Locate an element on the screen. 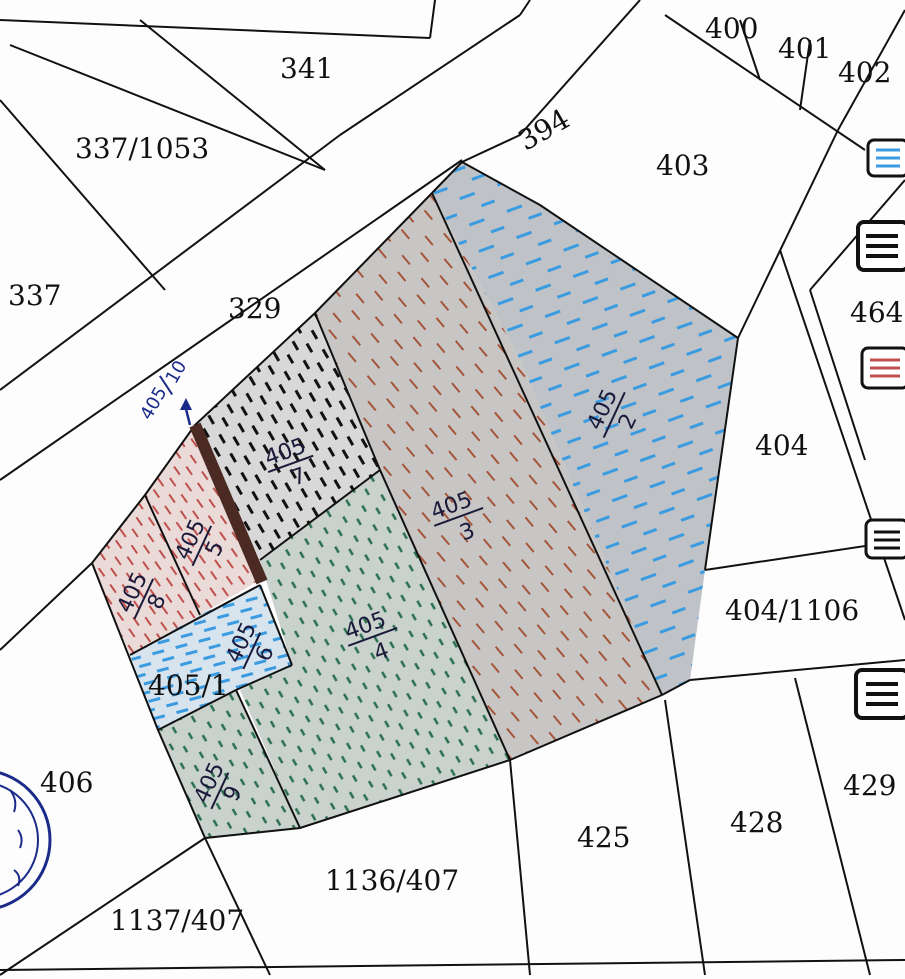  parcel-label-337: 337 is located at coordinates (34, 295).